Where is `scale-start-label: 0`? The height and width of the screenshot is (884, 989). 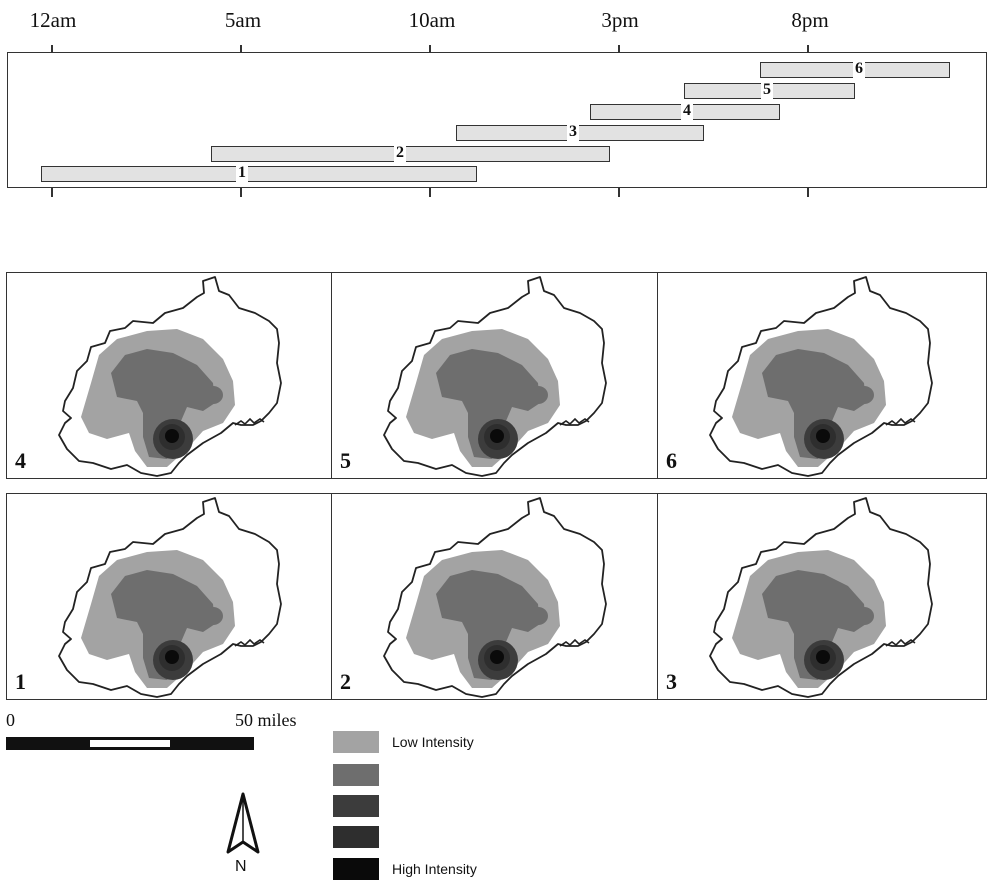 scale-start-label: 0 is located at coordinates (10, 720).